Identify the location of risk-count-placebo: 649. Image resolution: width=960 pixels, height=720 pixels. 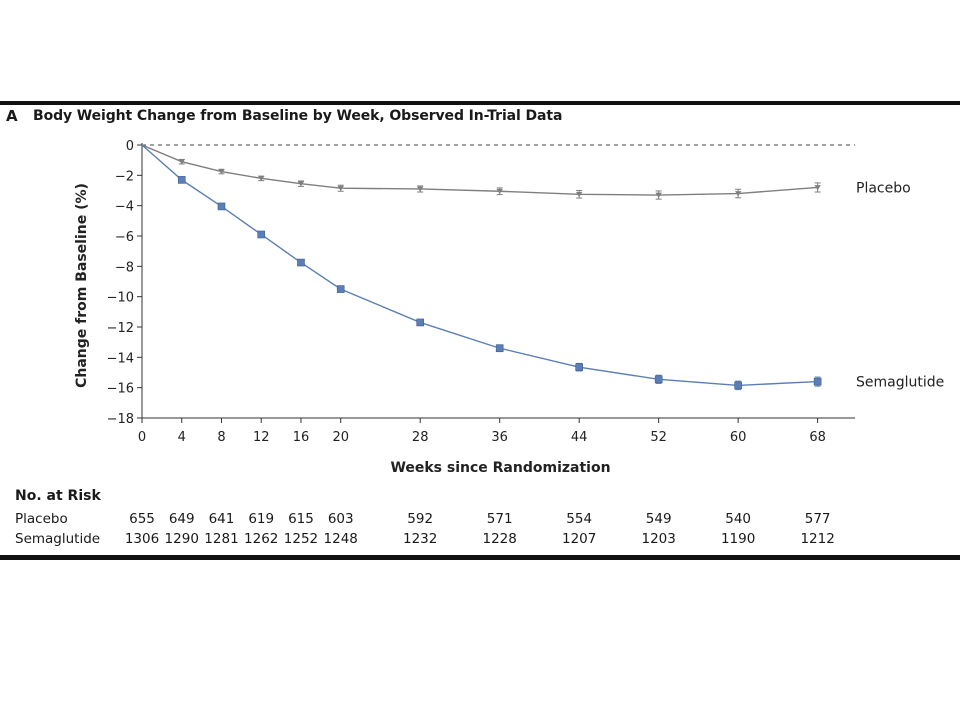
(181, 519).